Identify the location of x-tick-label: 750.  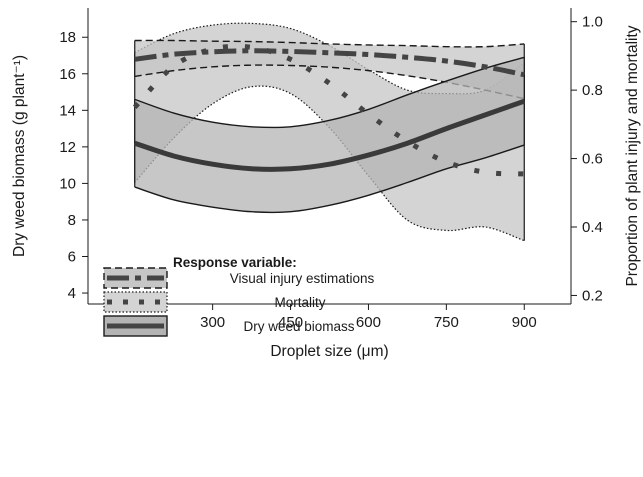
(446, 322).